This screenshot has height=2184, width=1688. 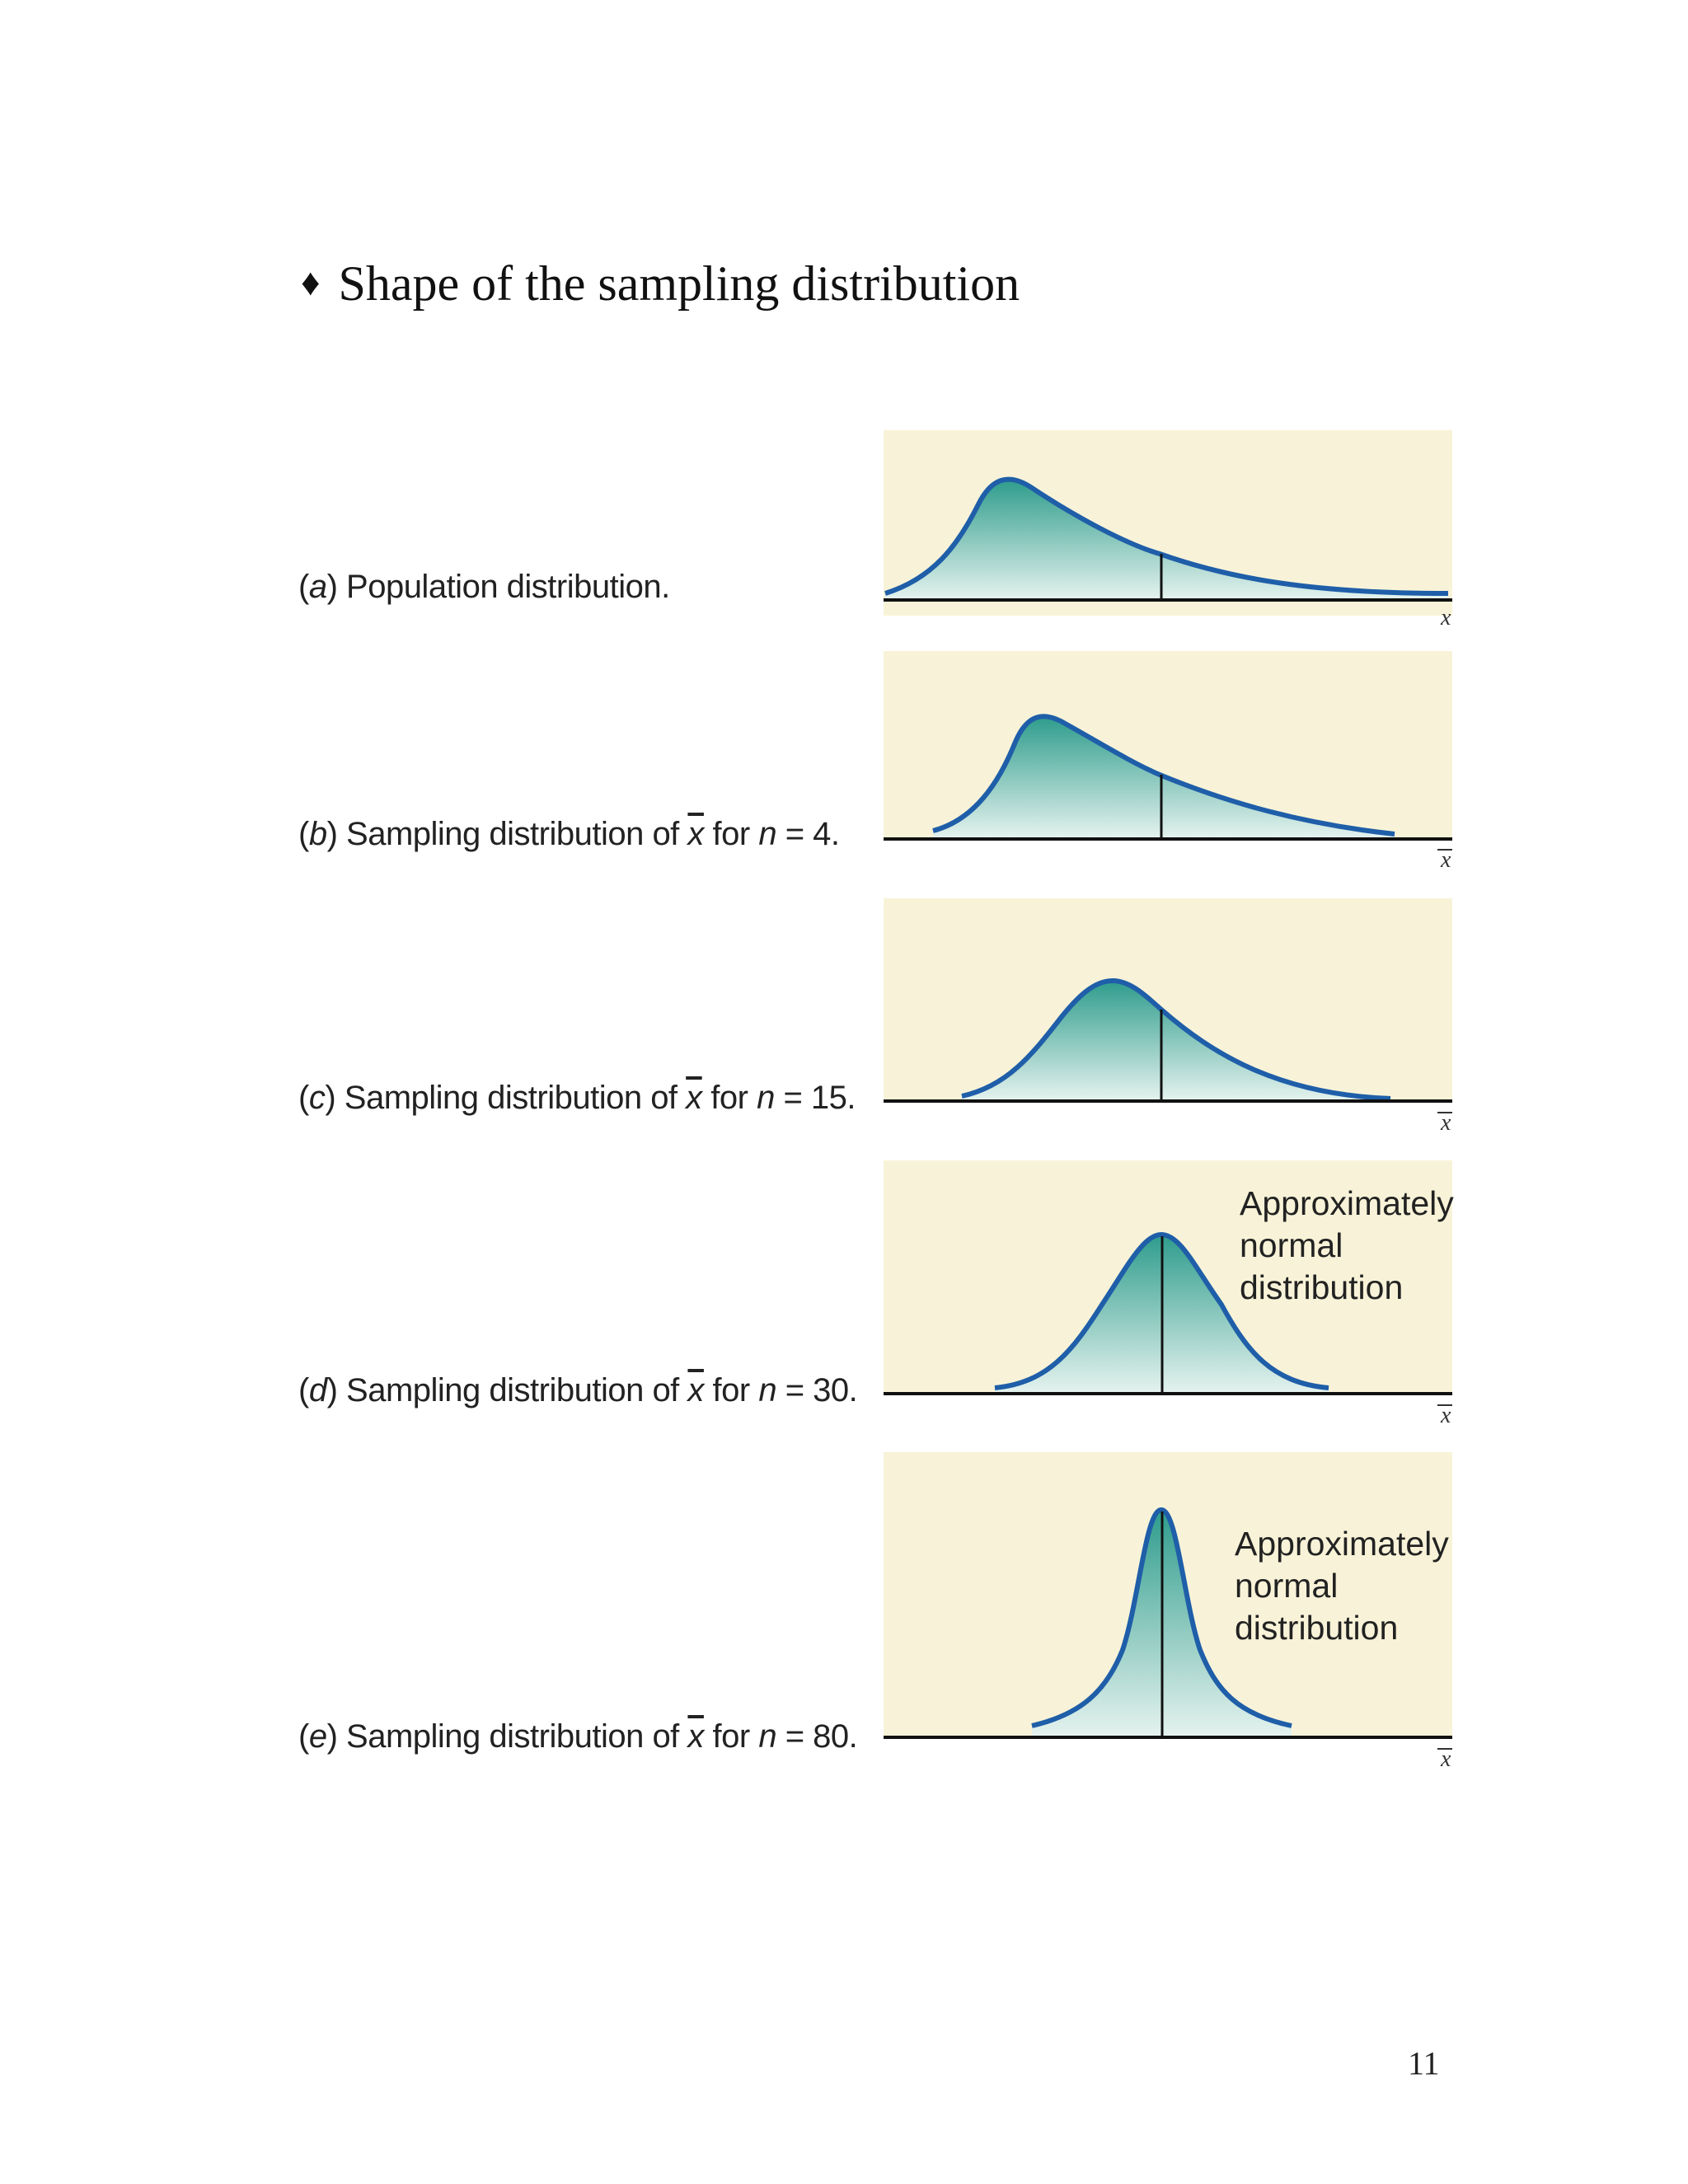 I want to click on section-heading: ♦ Shape of the sampling distribution, so click(x=661, y=283).